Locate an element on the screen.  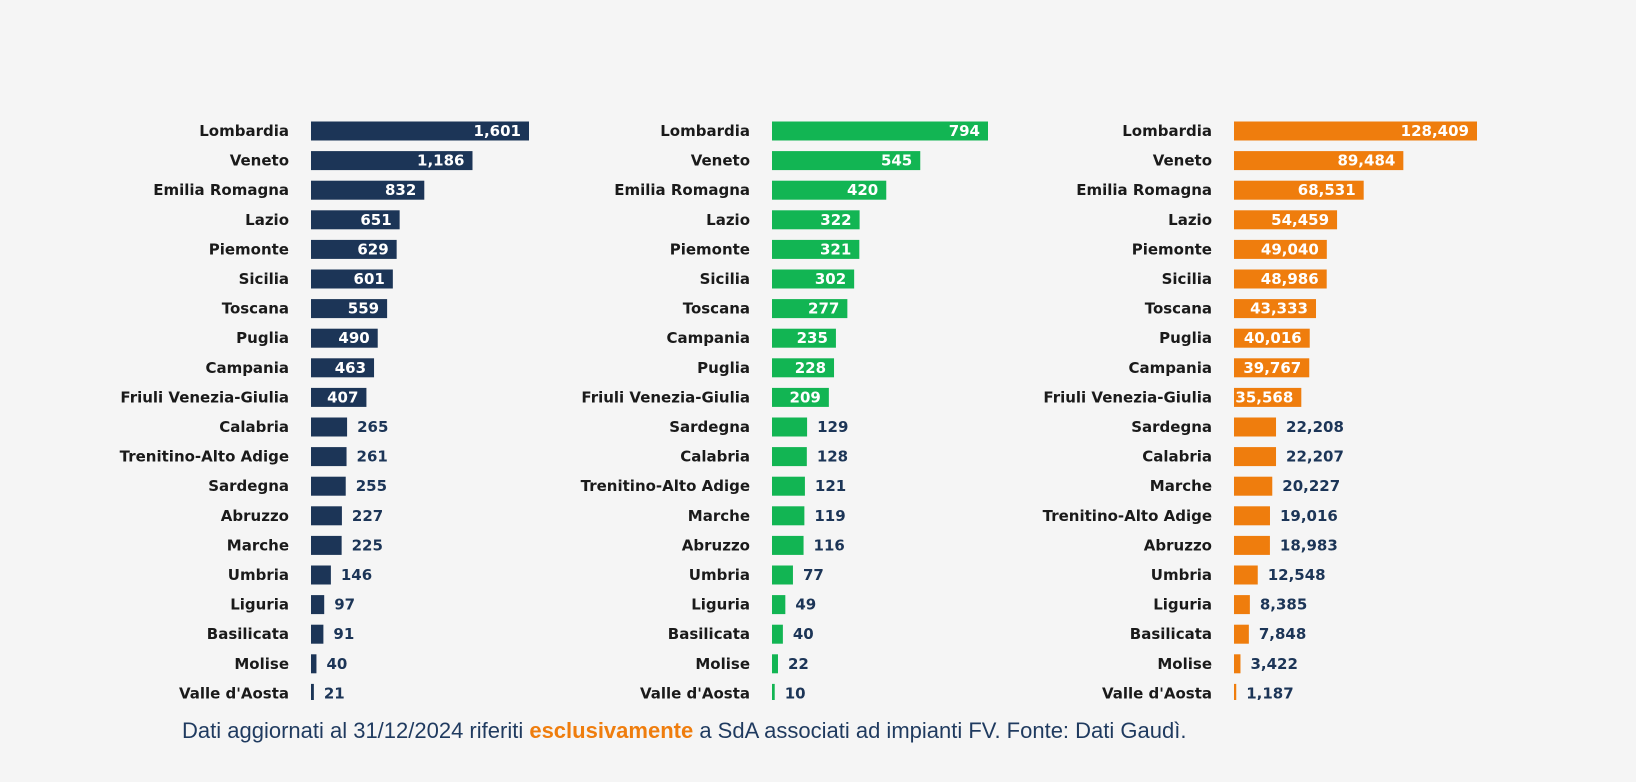
value-label: 89,484 is located at coordinates (1366, 161).